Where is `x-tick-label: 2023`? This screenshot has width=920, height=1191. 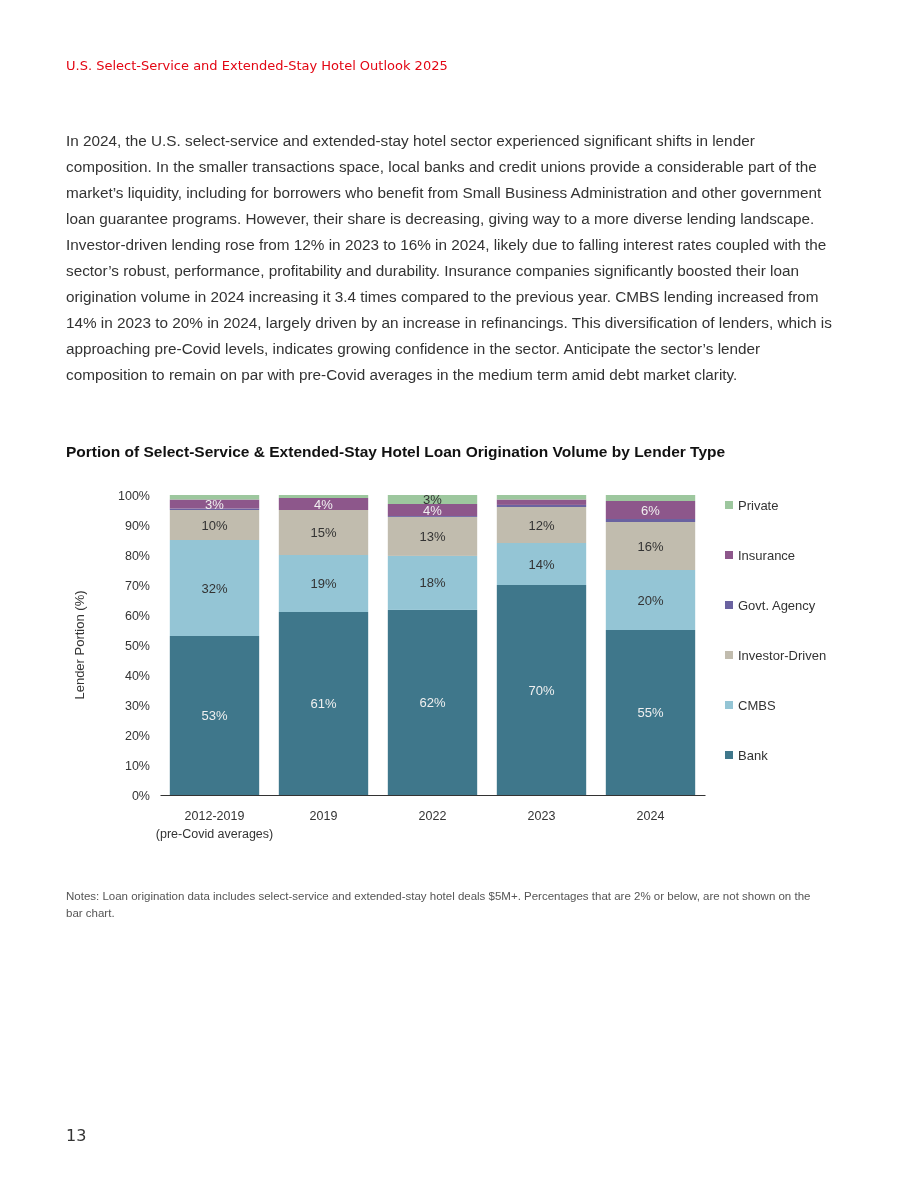 x-tick-label: 2023 is located at coordinates (541, 816).